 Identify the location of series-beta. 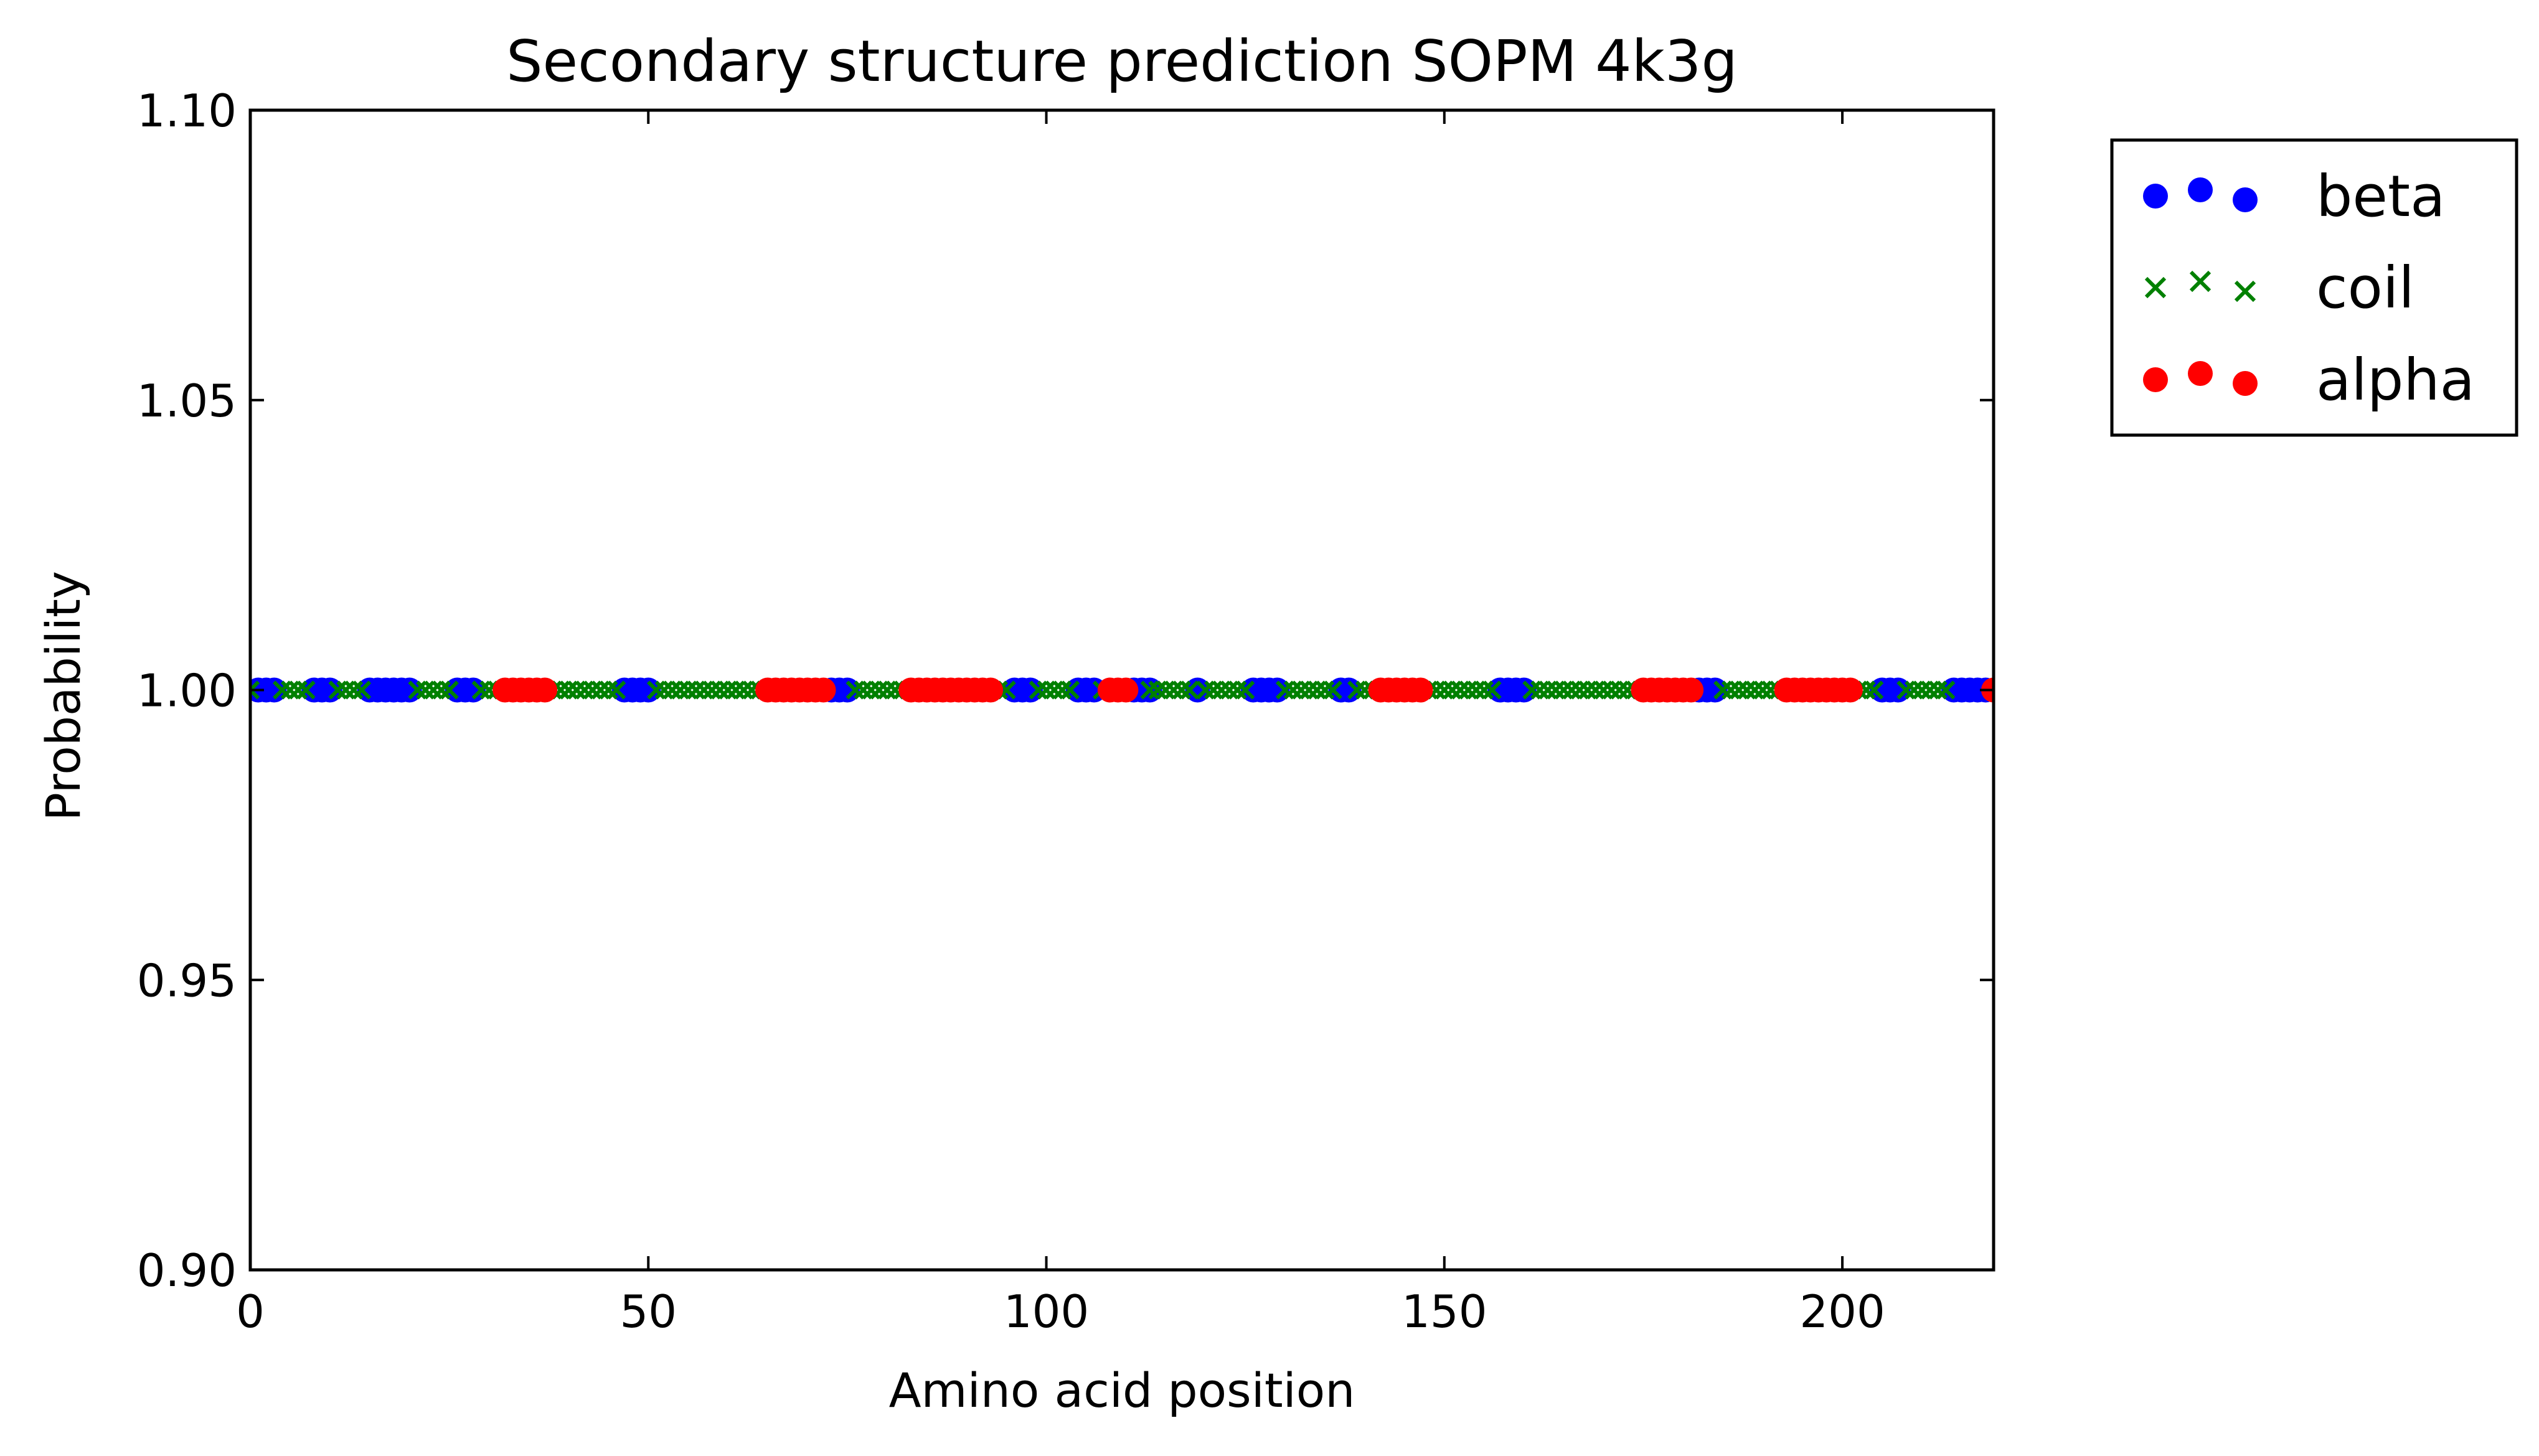
(1122, 690).